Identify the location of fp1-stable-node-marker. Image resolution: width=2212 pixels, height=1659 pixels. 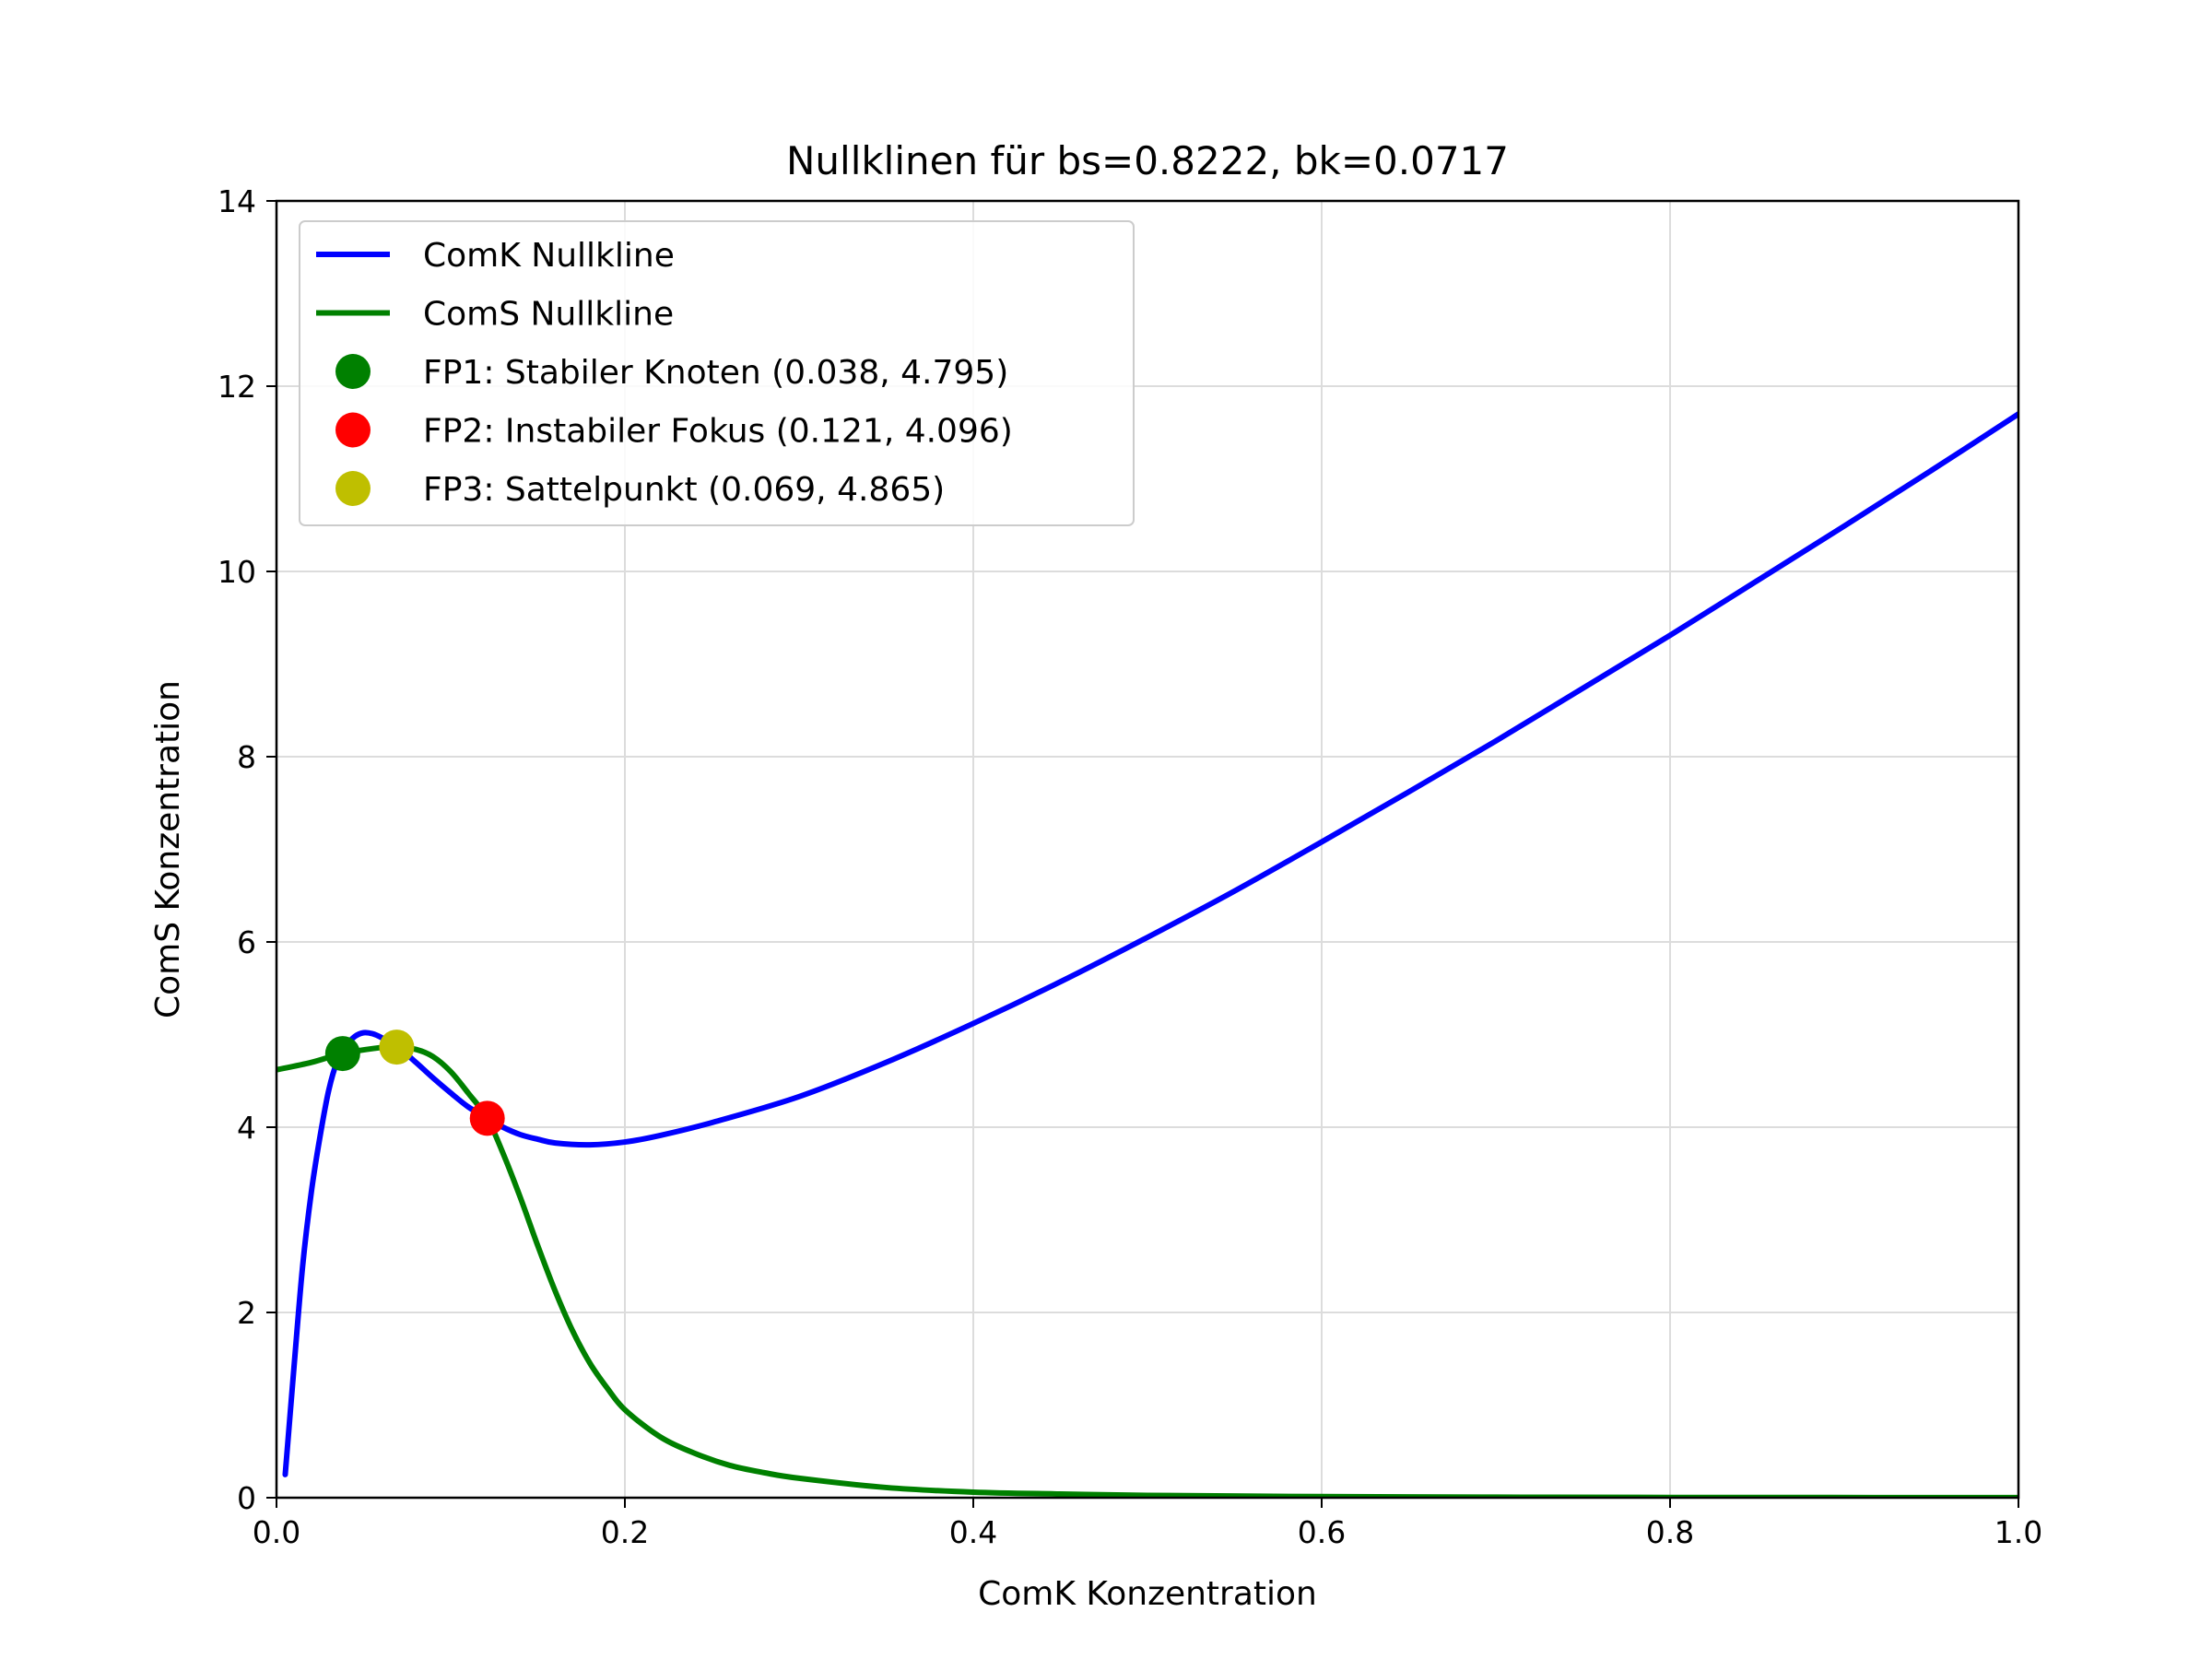
(342, 1054).